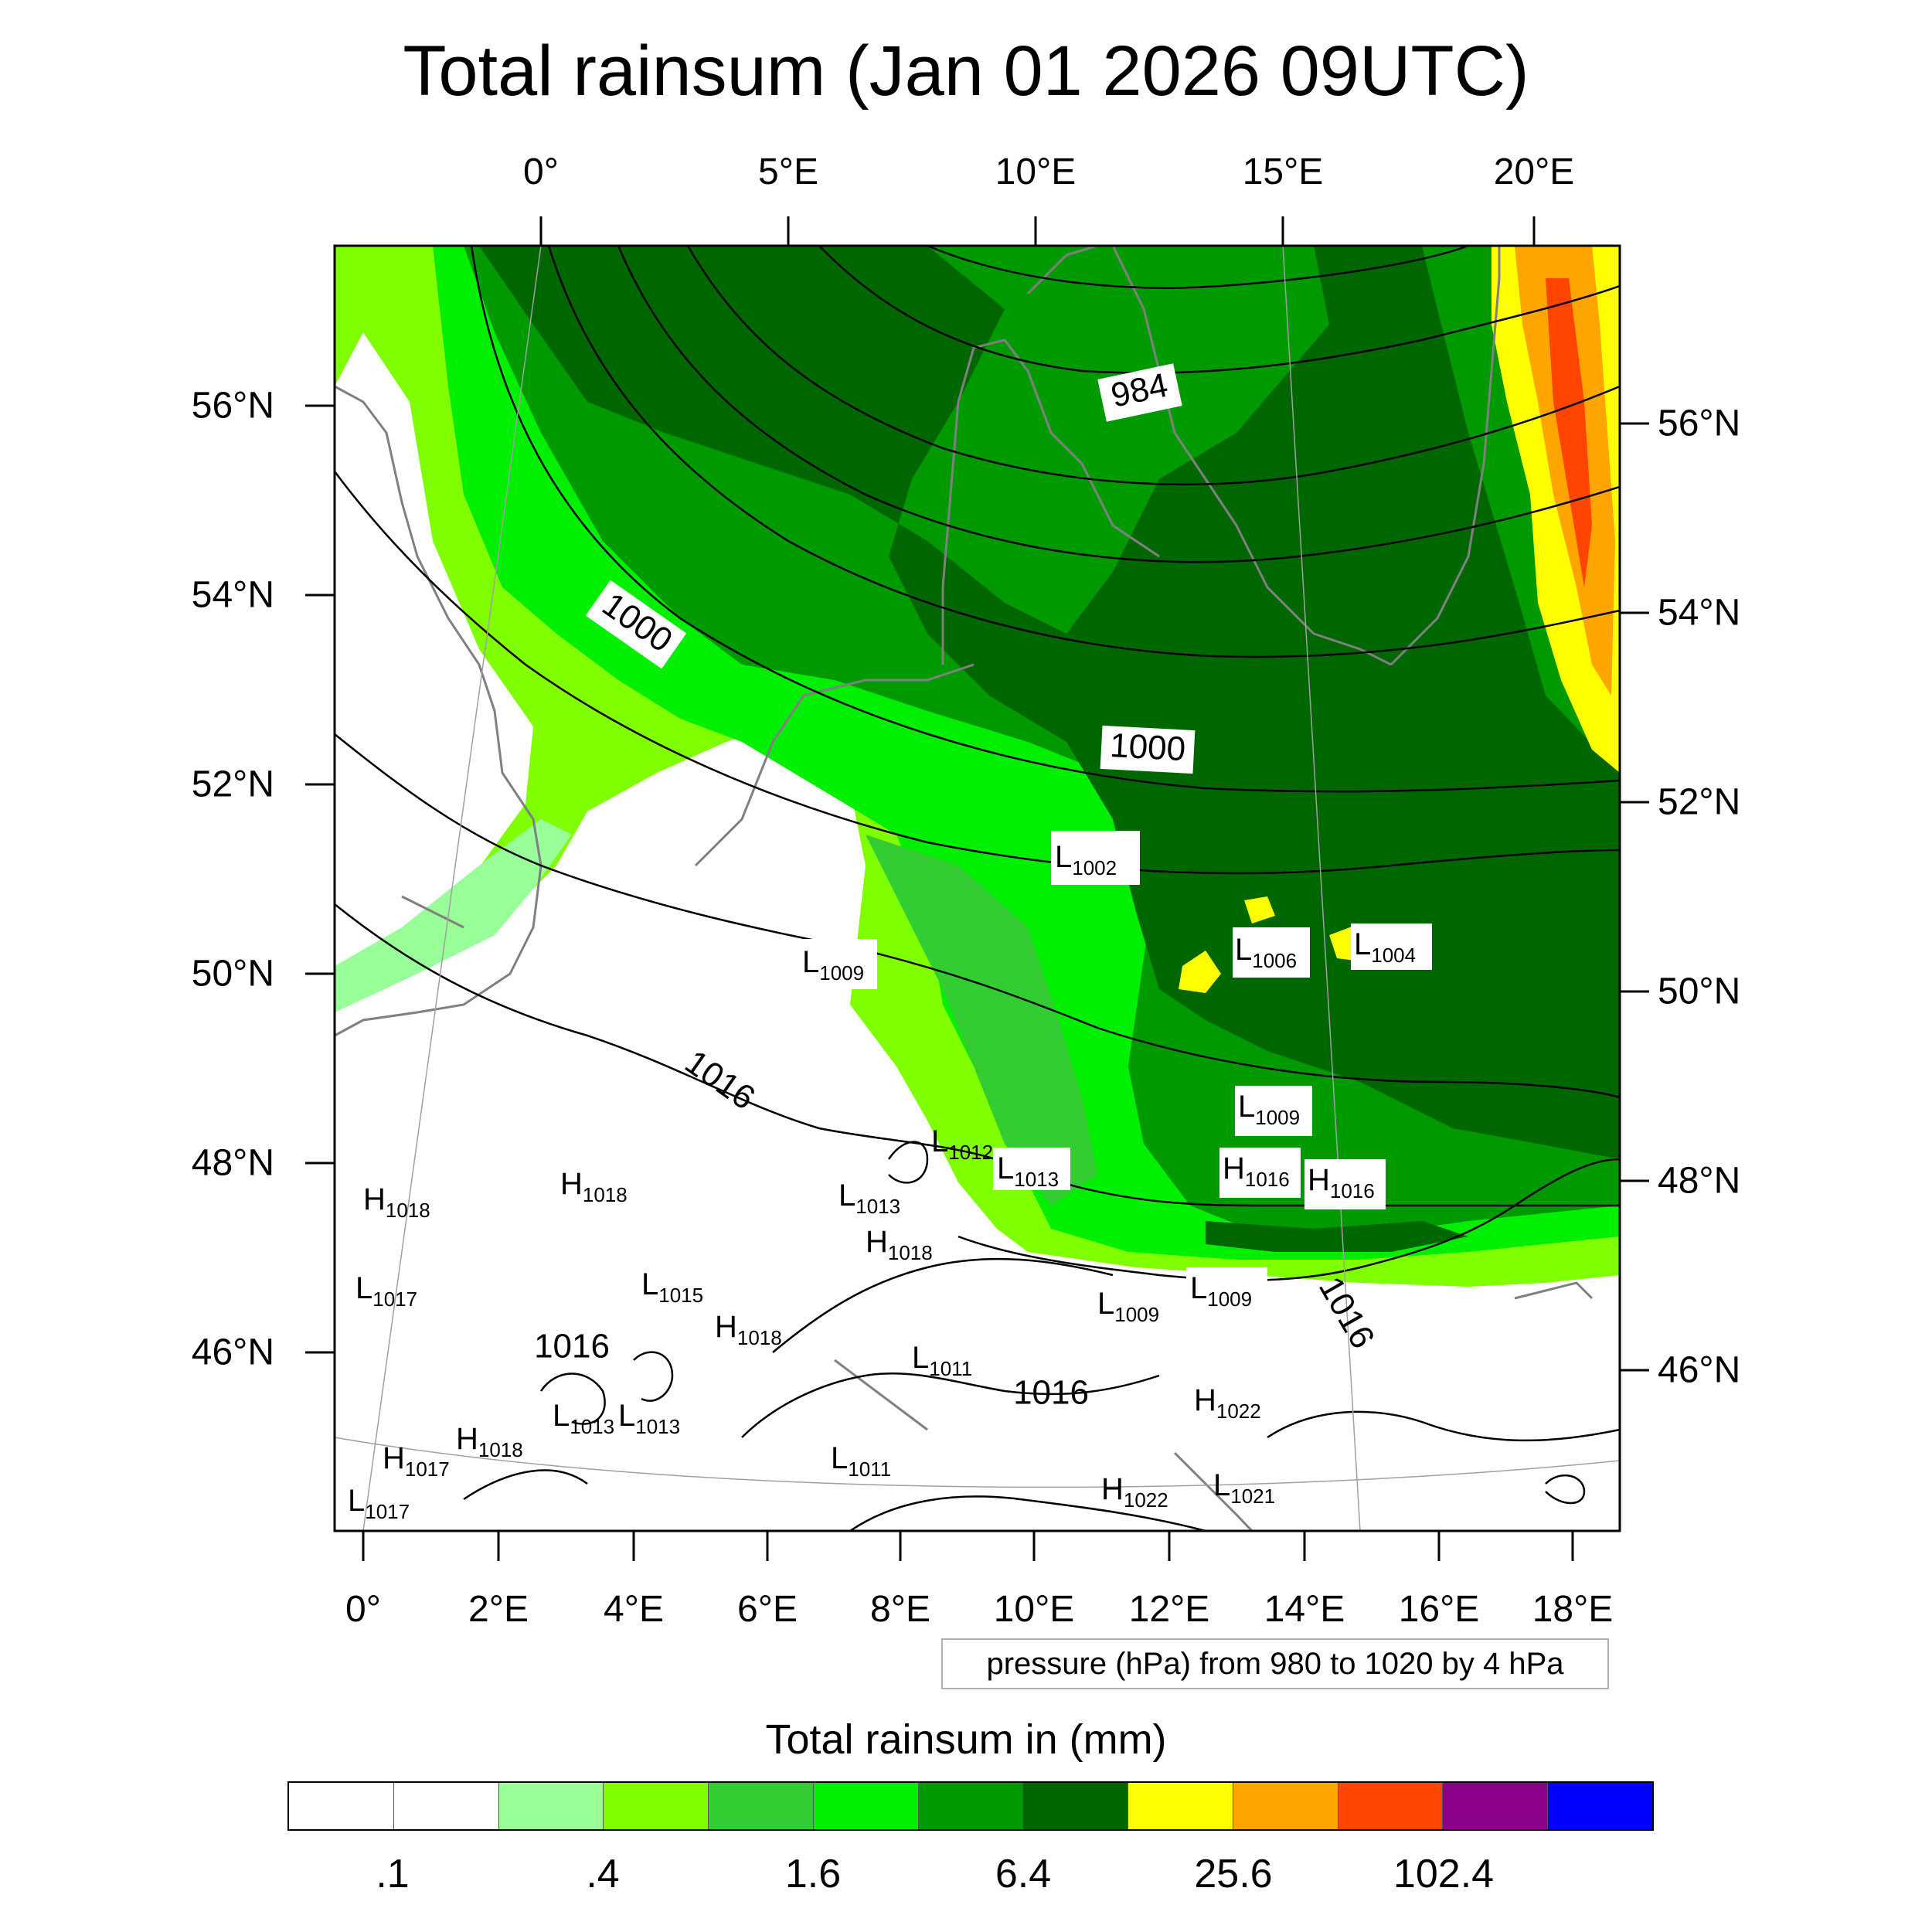 This screenshot has width=1932, height=1932. I want to click on top-lon-label: 0°, so click(541, 171).